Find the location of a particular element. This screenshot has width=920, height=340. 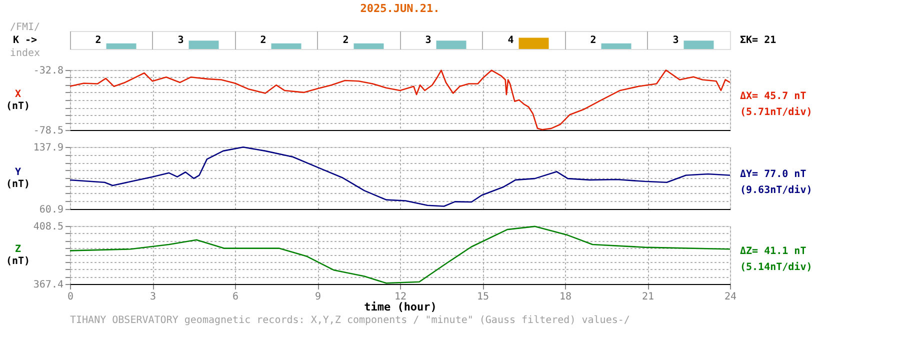

y-axis-title: K -> is located at coordinates (25, 40).